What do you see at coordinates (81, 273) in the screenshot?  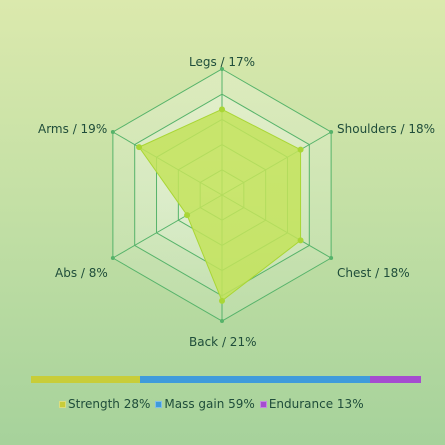 I see `axis-label-abs: Abs / 8%` at bounding box center [81, 273].